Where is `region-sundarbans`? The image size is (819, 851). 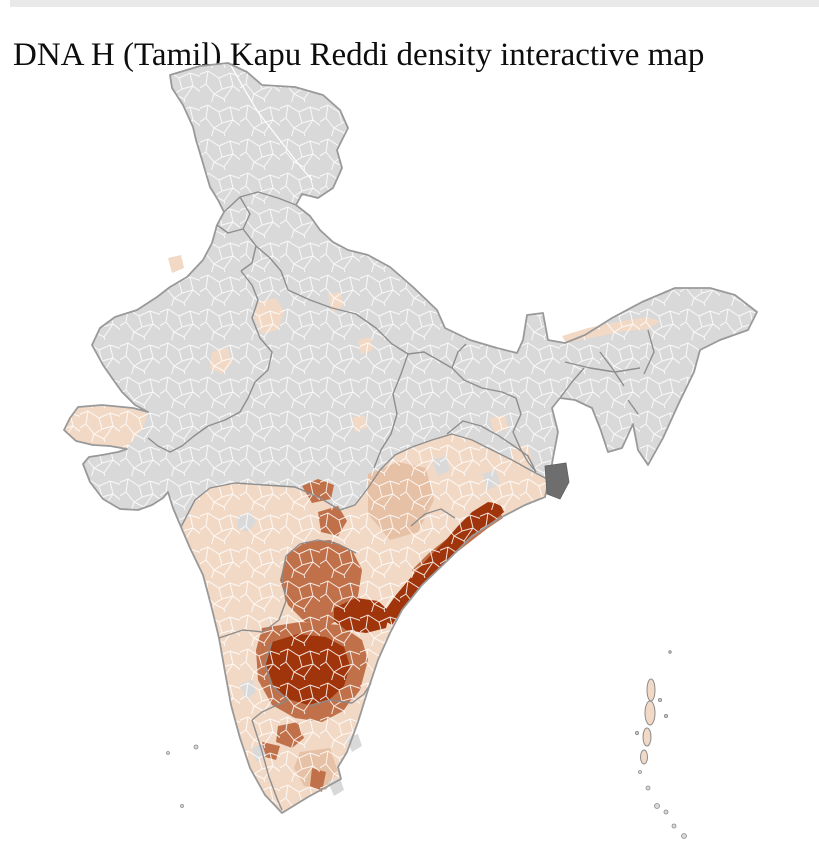 region-sundarbans is located at coordinates (557, 481).